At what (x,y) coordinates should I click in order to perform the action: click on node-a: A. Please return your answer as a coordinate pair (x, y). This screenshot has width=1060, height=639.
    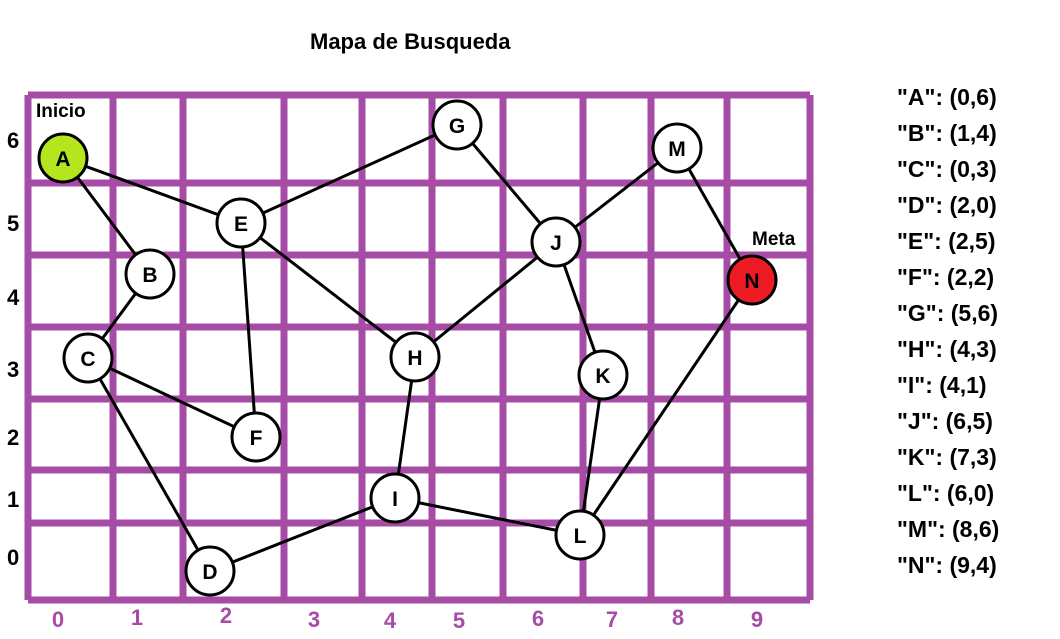
    Looking at the image, I should click on (63, 158).